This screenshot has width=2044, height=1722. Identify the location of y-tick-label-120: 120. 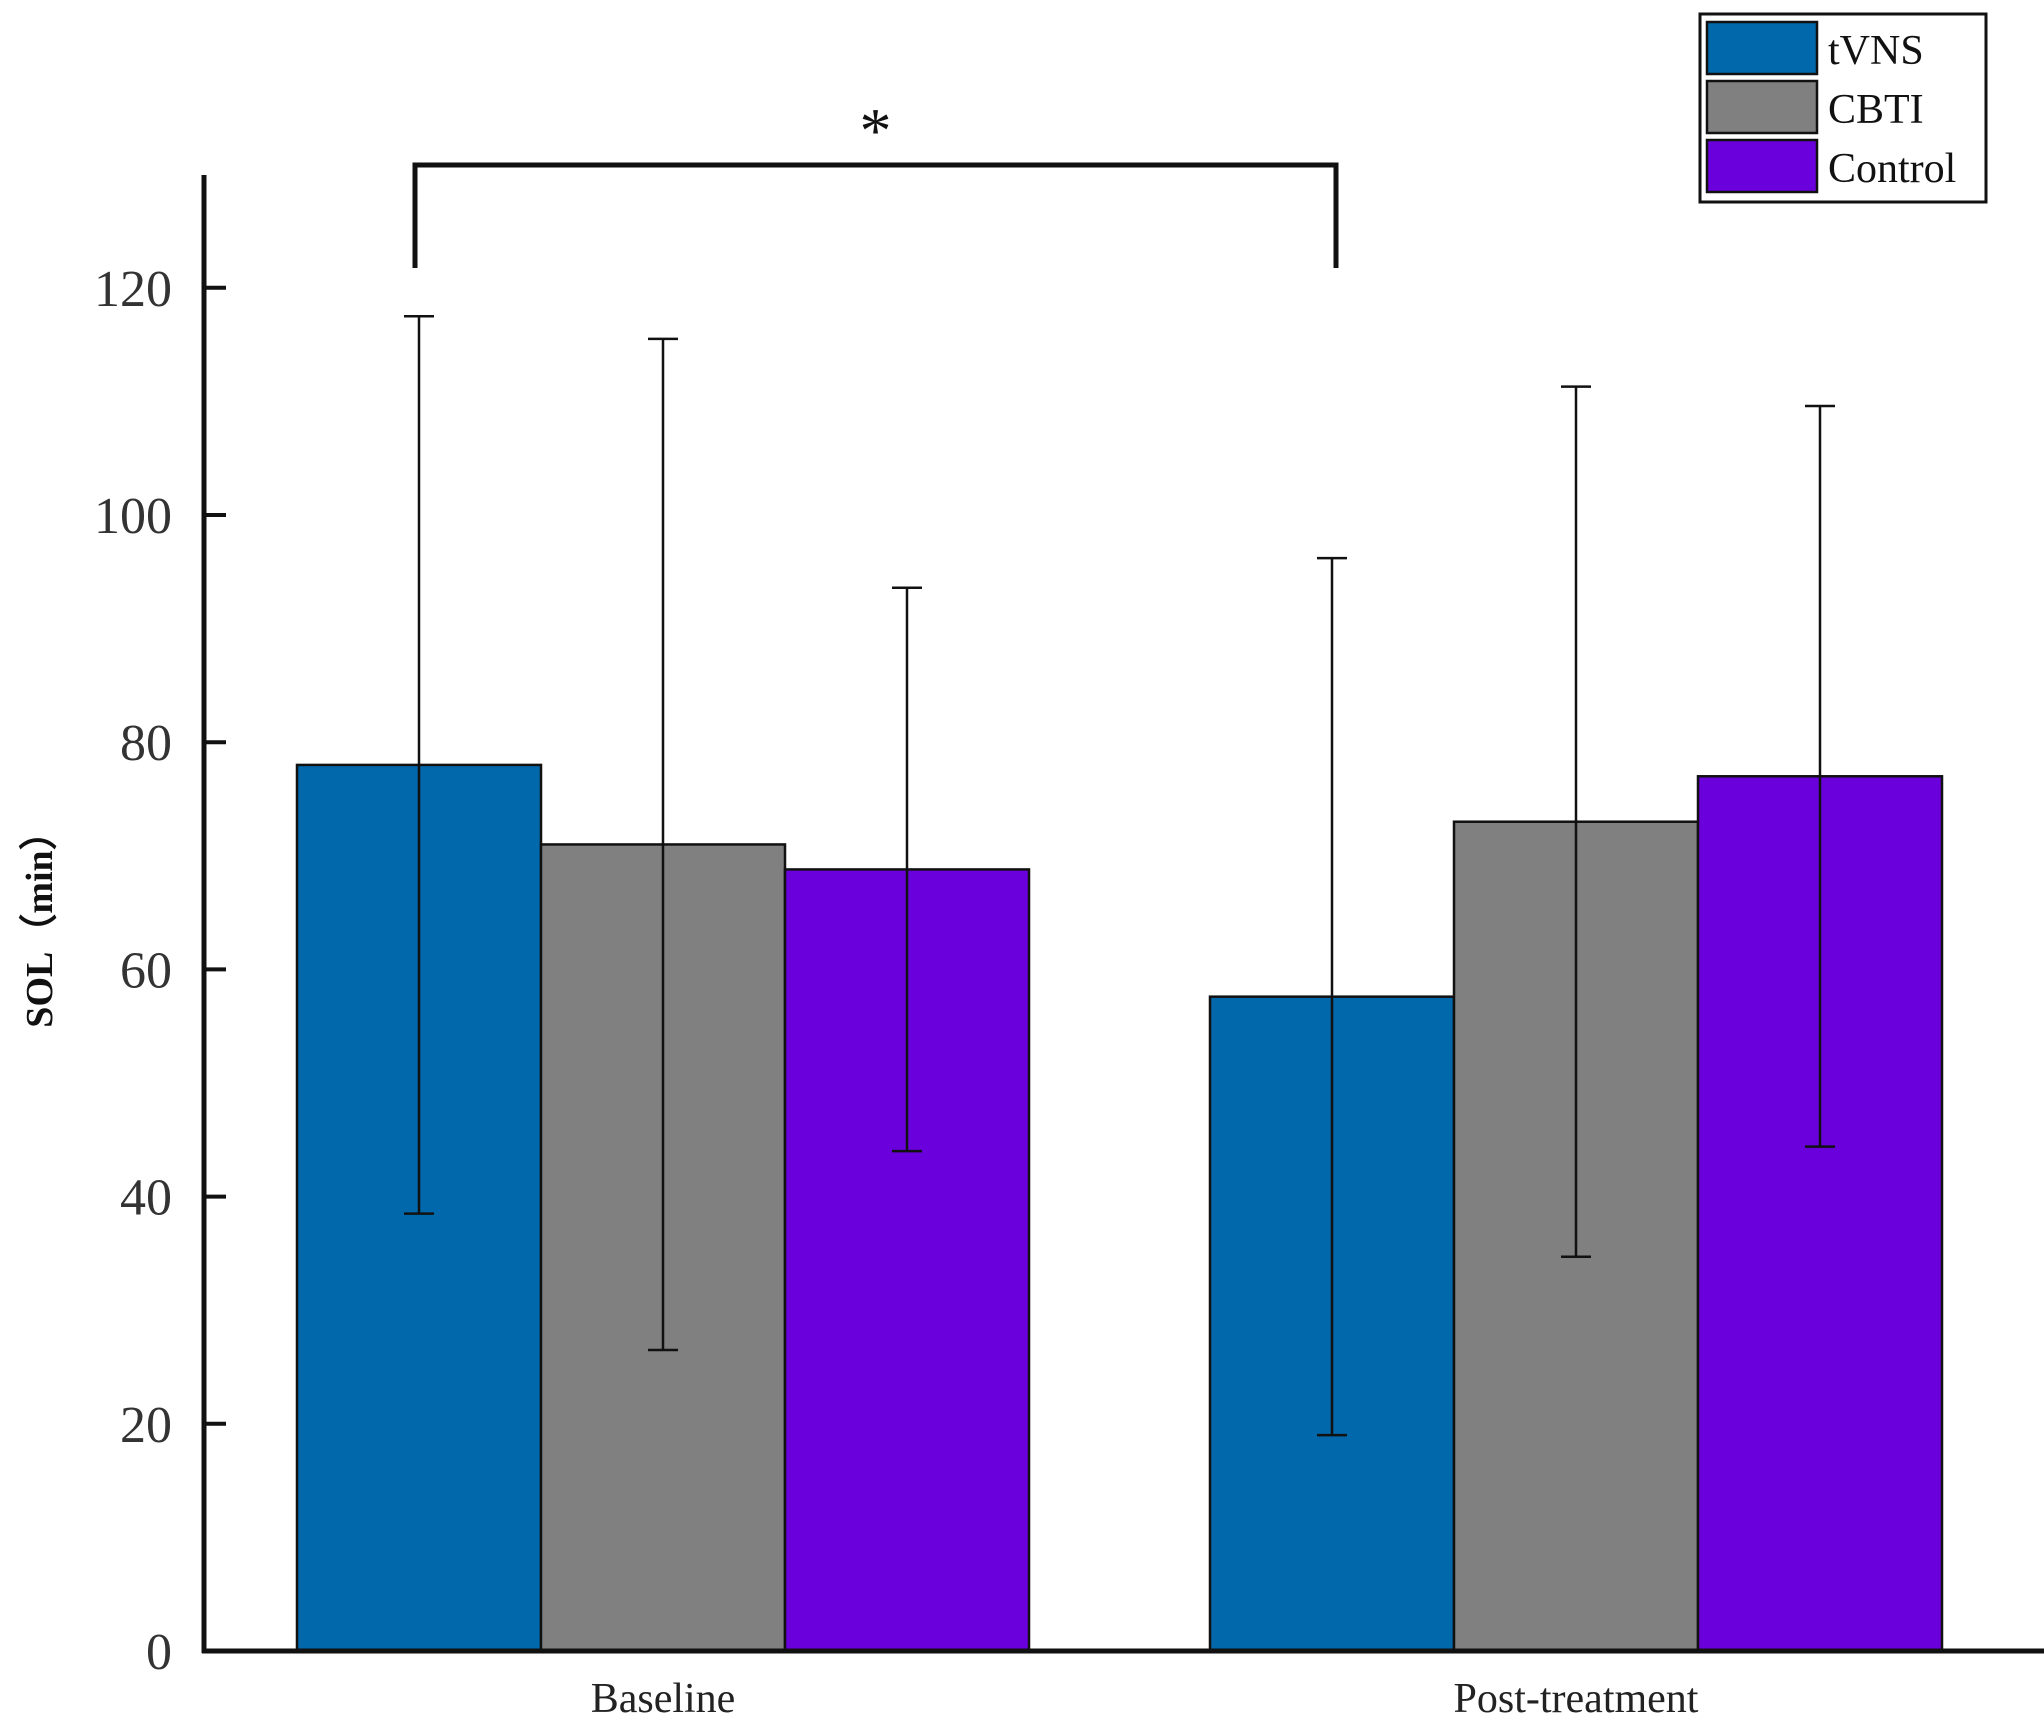
(133, 289).